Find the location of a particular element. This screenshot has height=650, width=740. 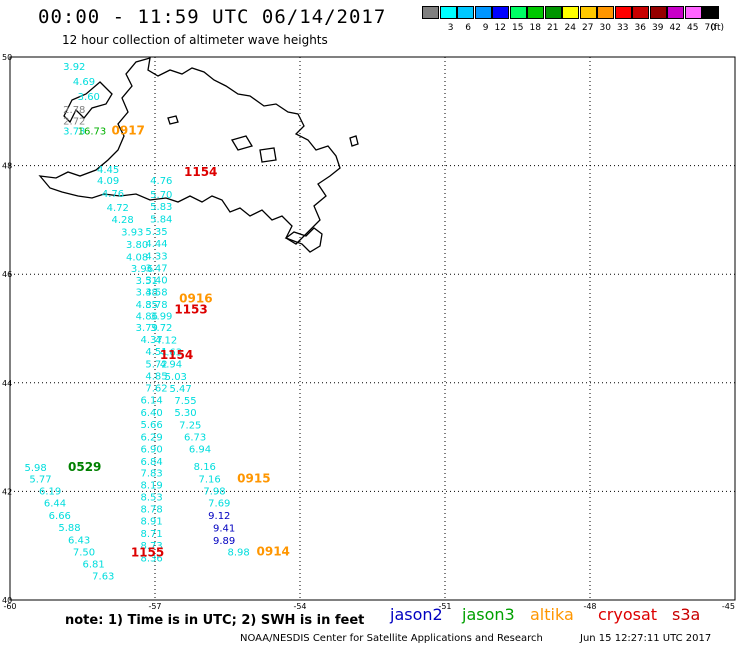

swh-value-label: 3.80 is located at coordinates (137, 245).